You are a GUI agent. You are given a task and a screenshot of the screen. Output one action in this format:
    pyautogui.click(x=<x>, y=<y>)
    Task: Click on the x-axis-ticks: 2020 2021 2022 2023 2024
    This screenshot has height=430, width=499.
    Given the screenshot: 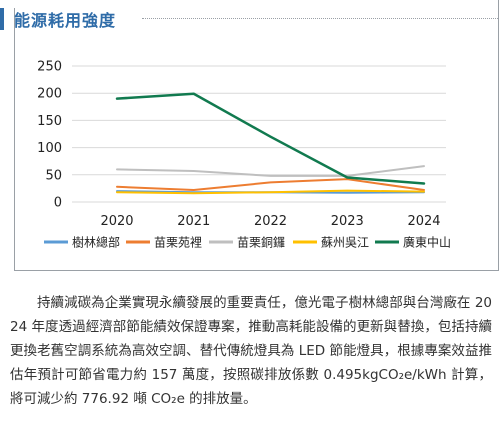 What is the action you would take?
    pyautogui.click(x=270, y=221)
    